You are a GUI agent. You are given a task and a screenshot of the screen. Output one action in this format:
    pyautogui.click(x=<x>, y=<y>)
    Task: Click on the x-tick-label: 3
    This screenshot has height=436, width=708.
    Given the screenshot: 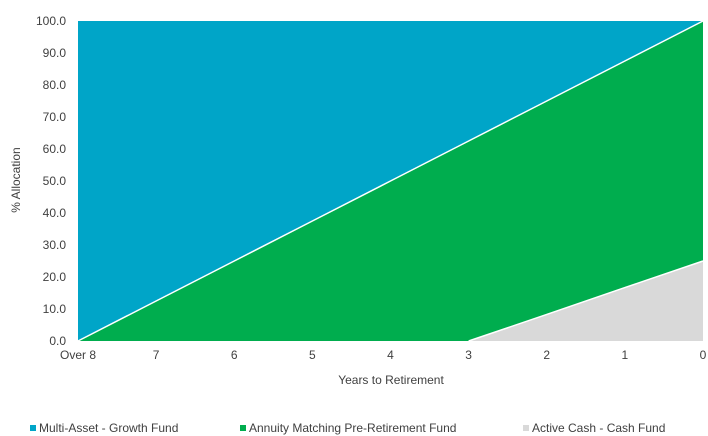 What is the action you would take?
    pyautogui.click(x=468, y=355)
    